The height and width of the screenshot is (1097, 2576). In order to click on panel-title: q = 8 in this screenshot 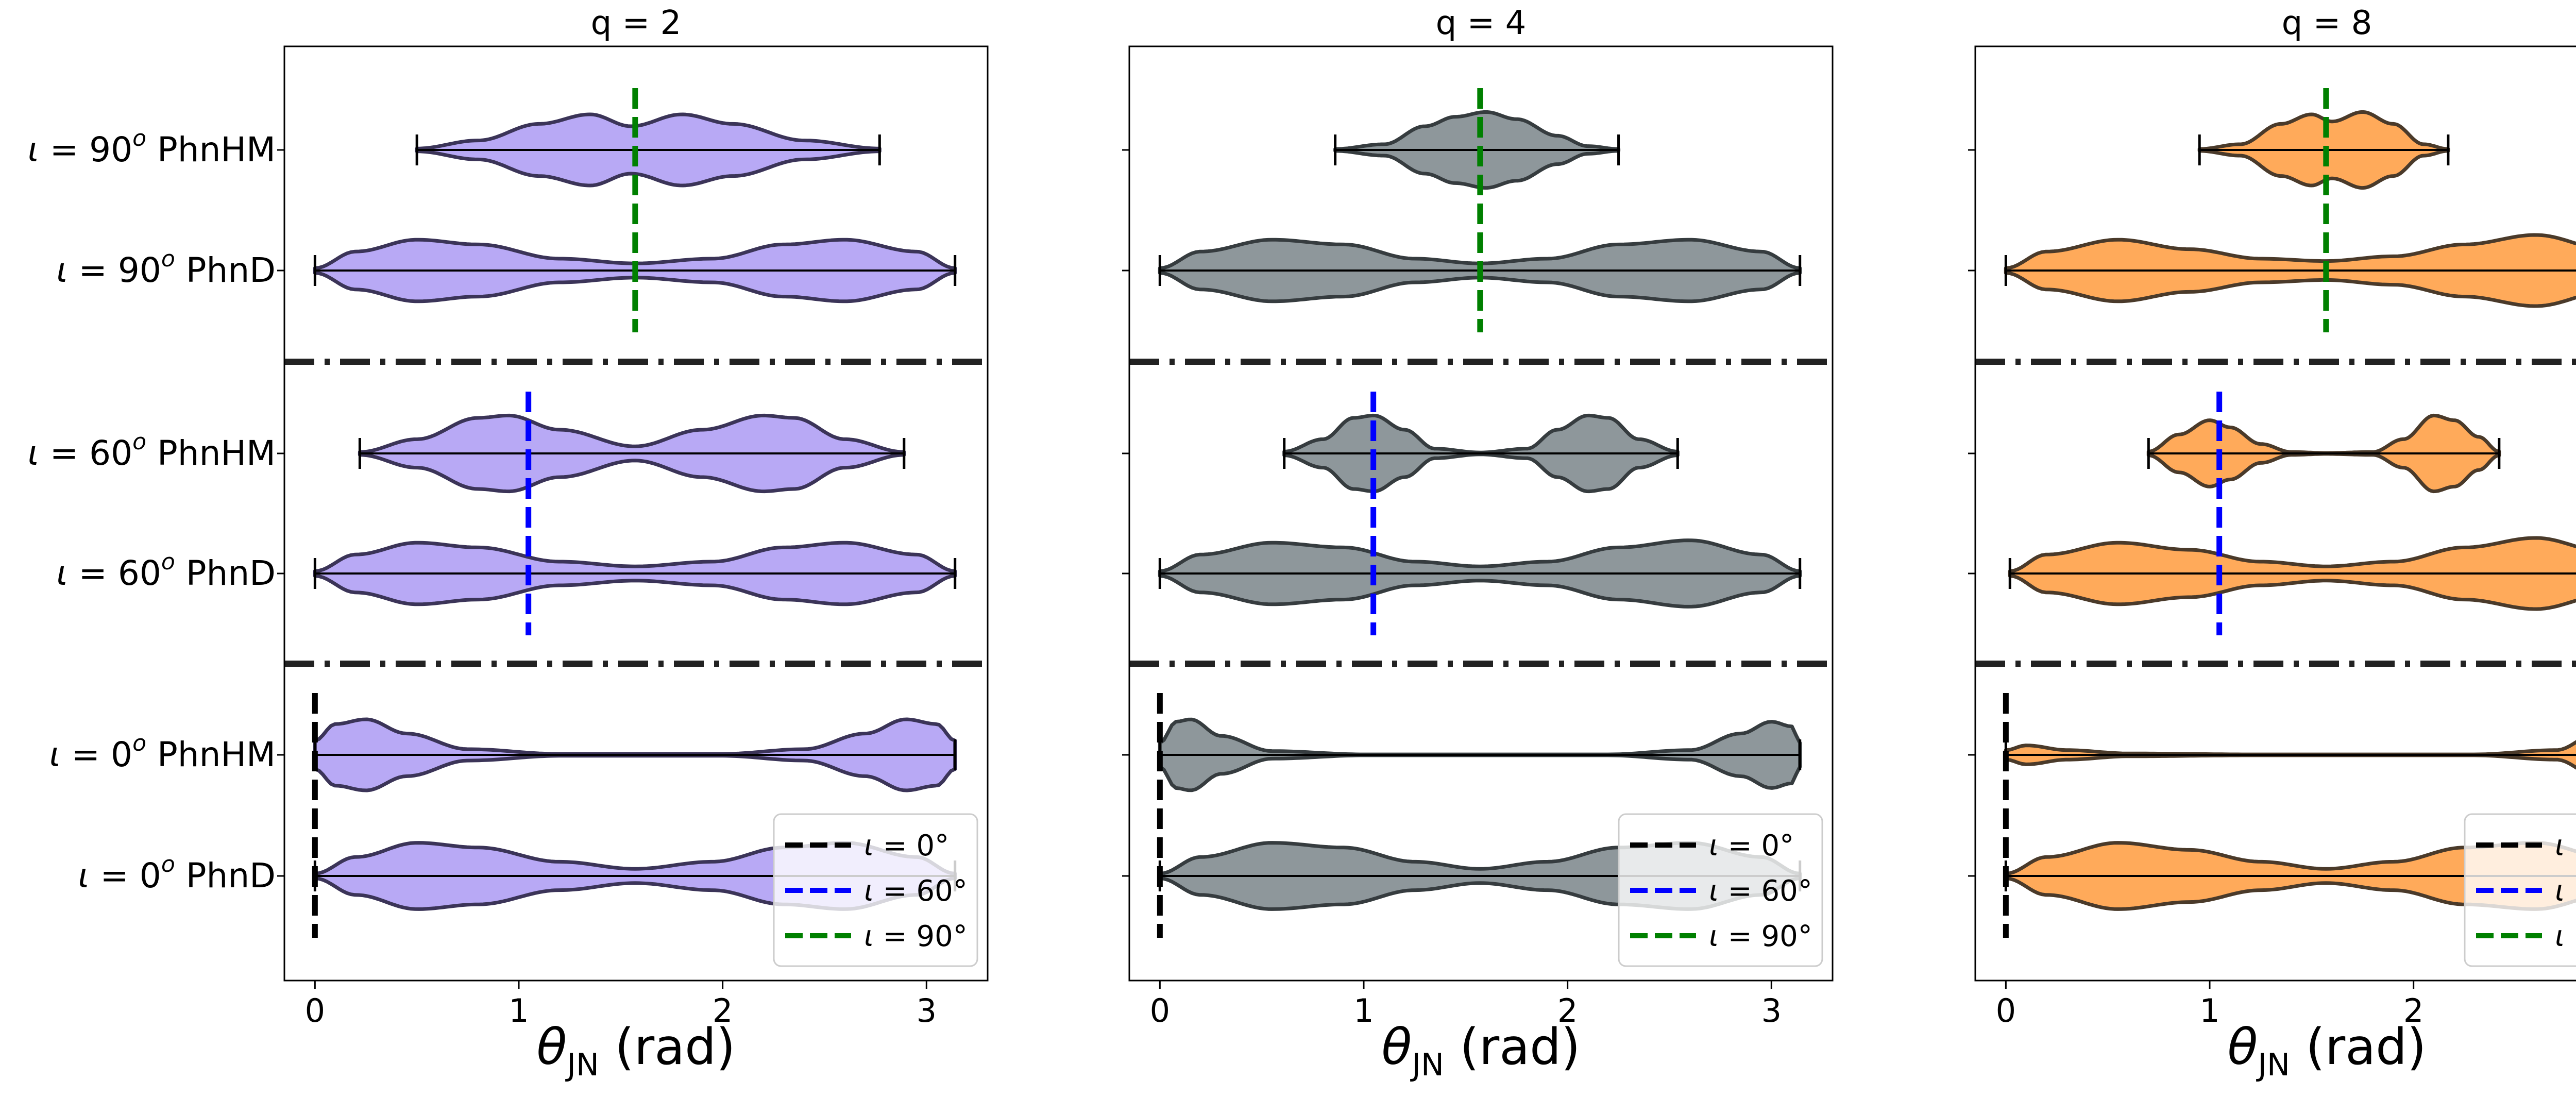, I will do `click(2327, 23)`.